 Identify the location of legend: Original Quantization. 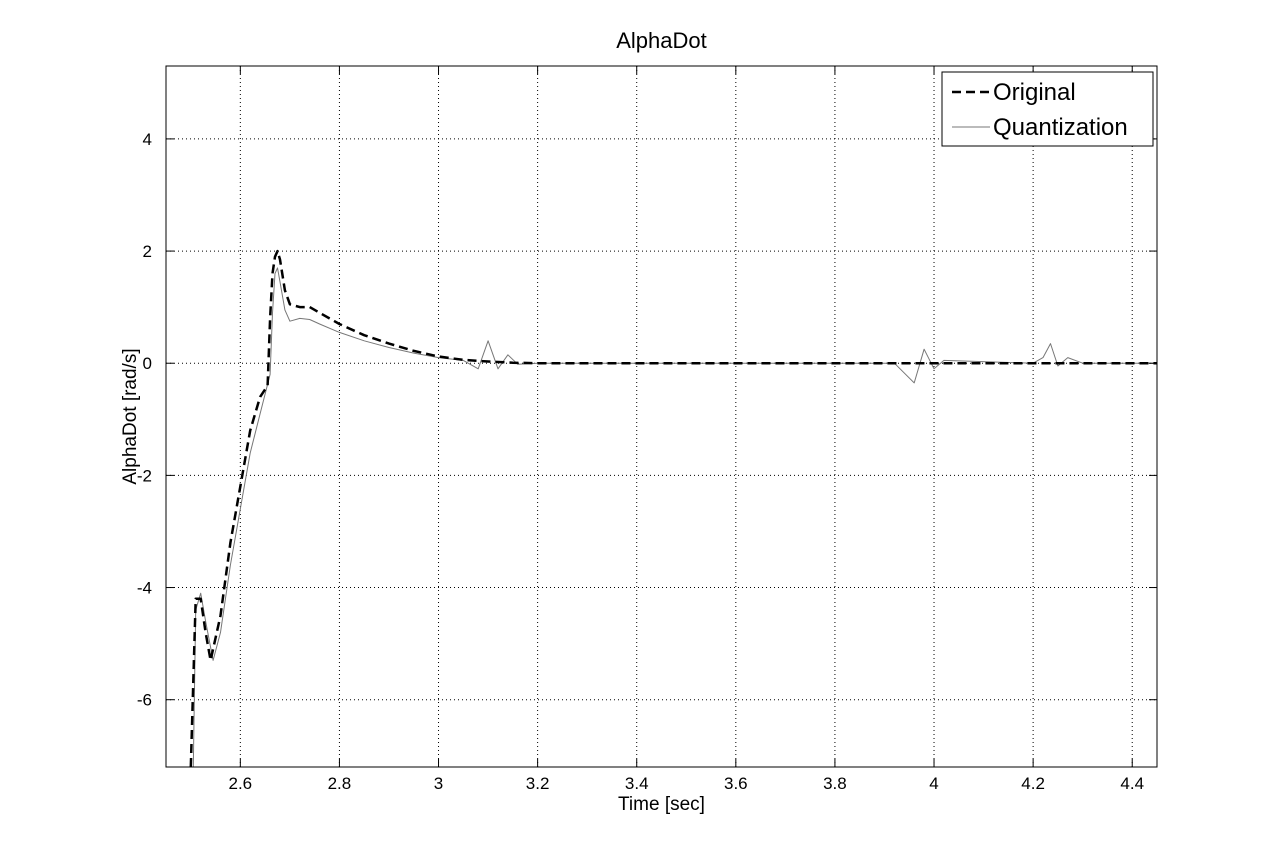
(1047, 109).